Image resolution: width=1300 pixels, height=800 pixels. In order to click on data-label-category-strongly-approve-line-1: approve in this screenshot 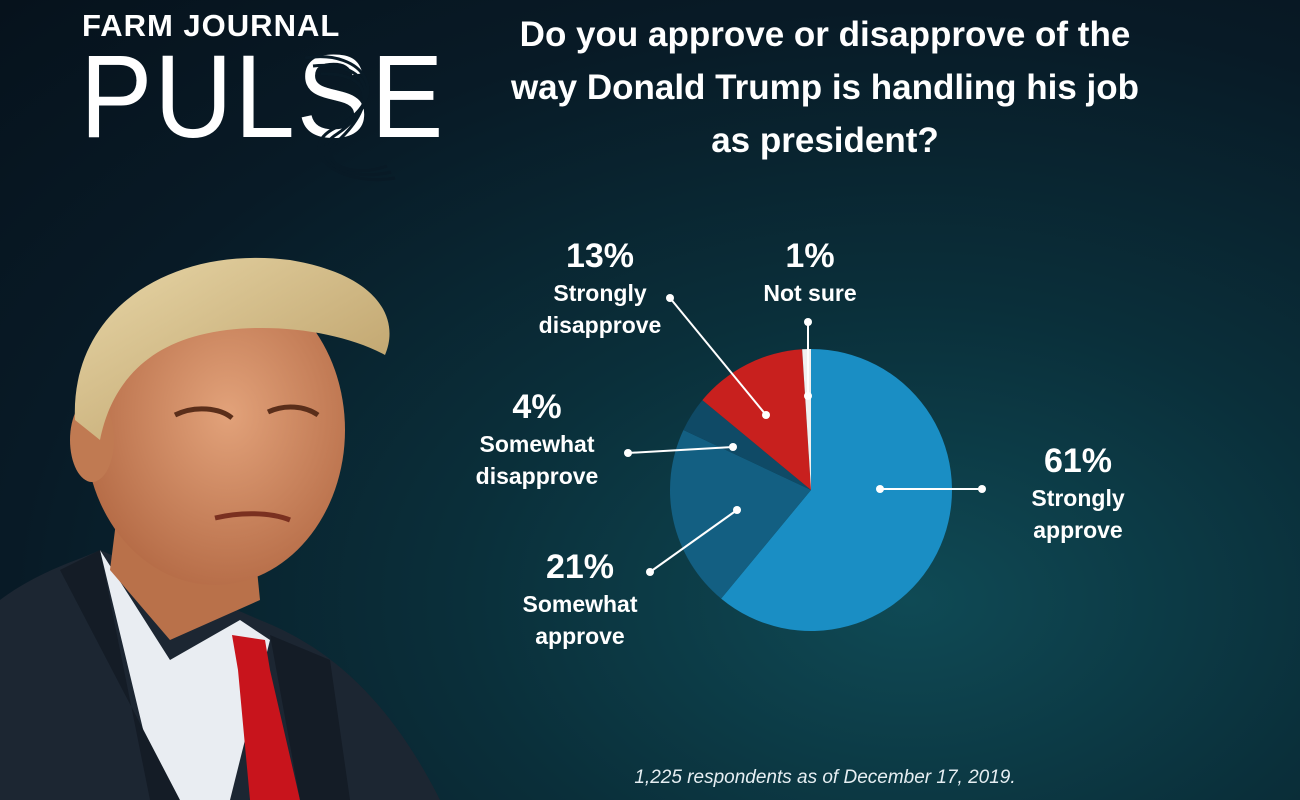, I will do `click(1077, 530)`.